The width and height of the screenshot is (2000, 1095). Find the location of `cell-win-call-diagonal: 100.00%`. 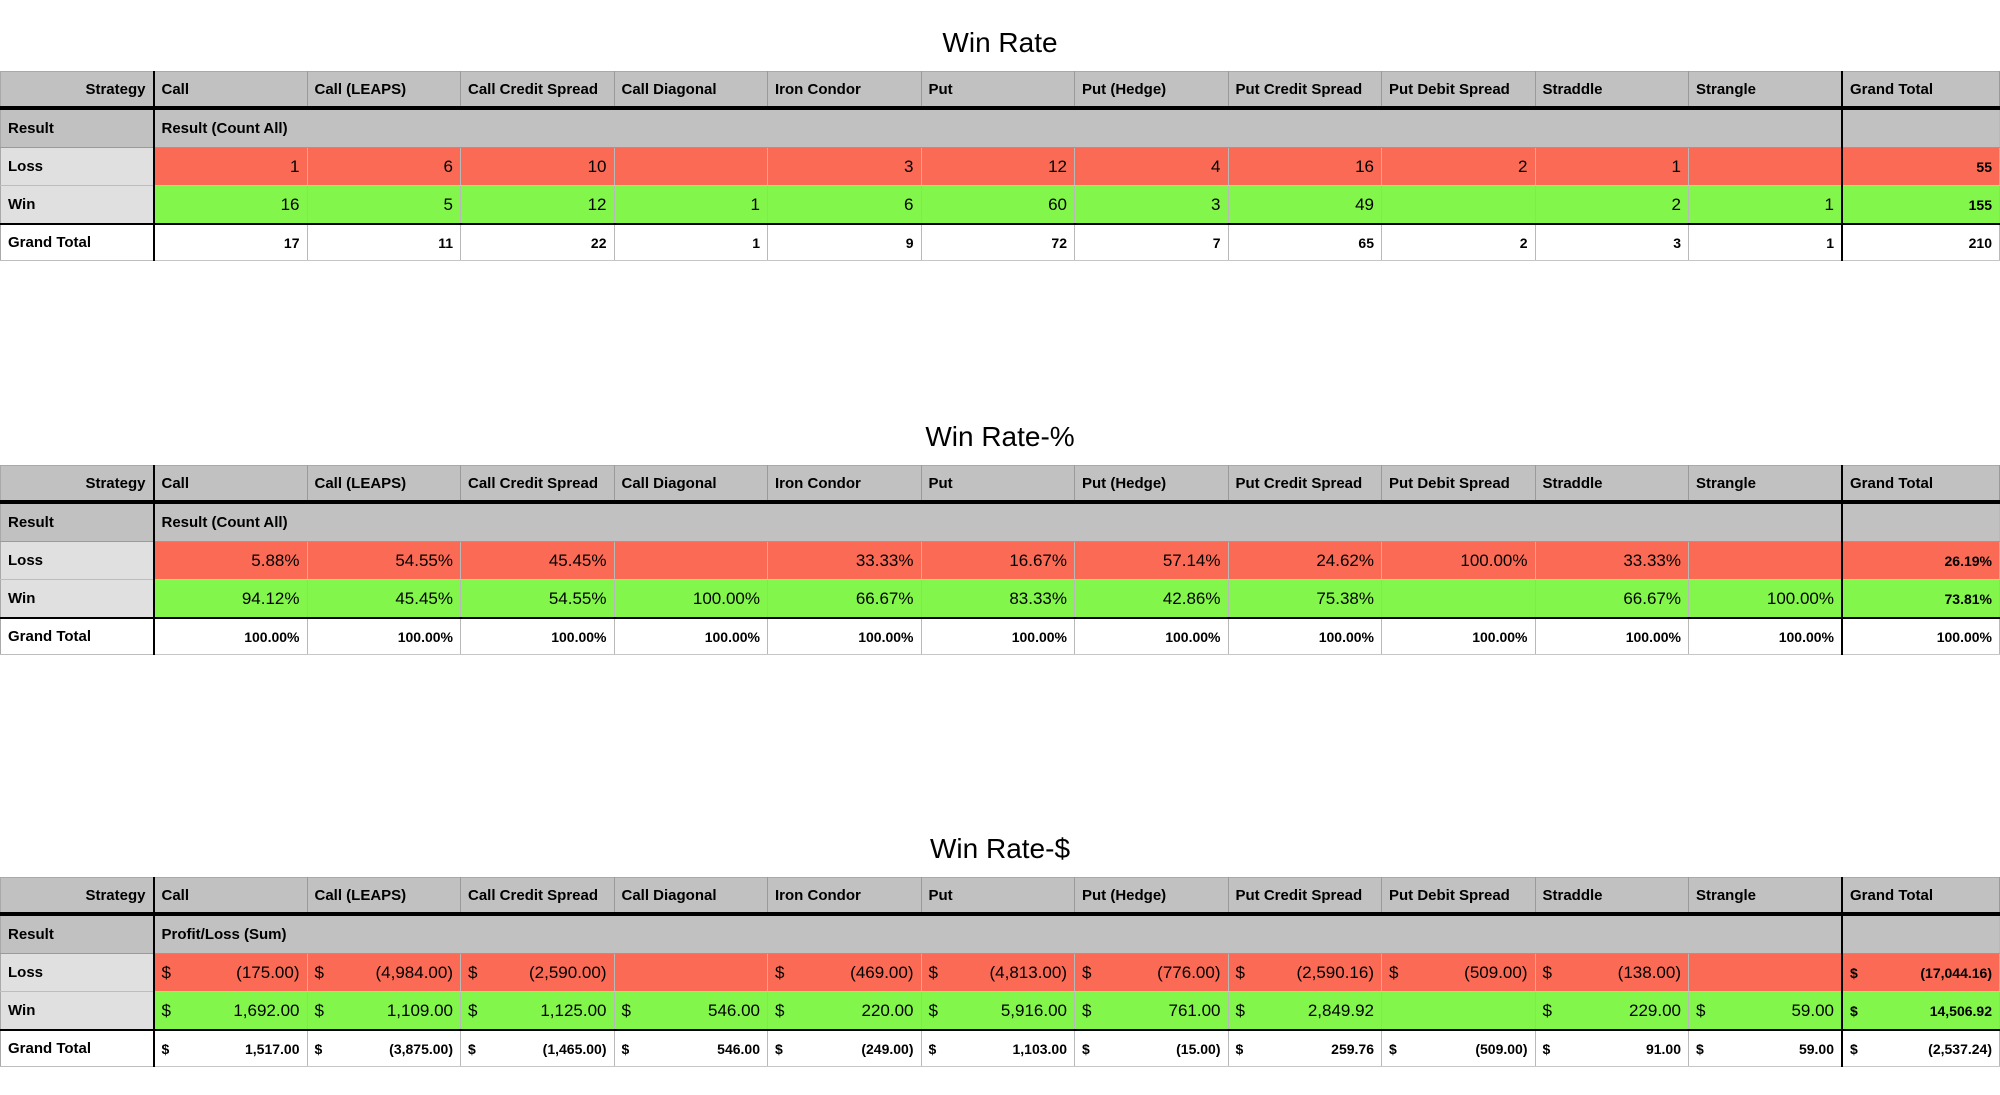

cell-win-call-diagonal: 100.00% is located at coordinates (691, 599).